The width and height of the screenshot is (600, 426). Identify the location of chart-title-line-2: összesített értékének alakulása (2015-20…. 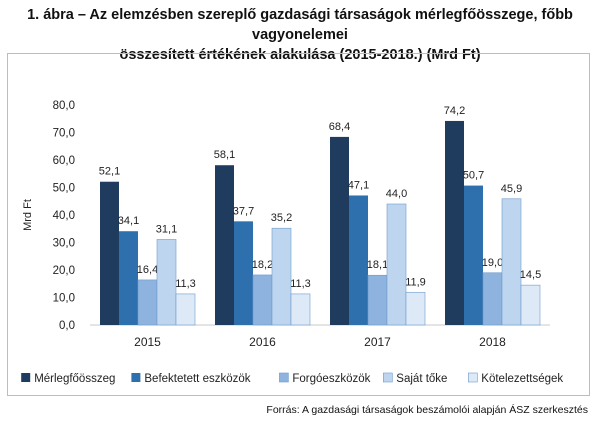
(300, 55).